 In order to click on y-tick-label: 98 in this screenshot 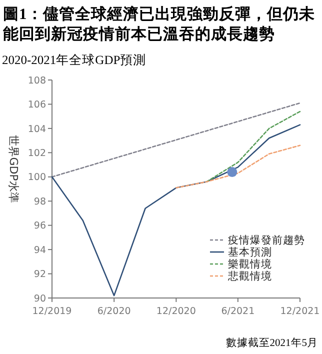, I will do `click(40, 202)`.